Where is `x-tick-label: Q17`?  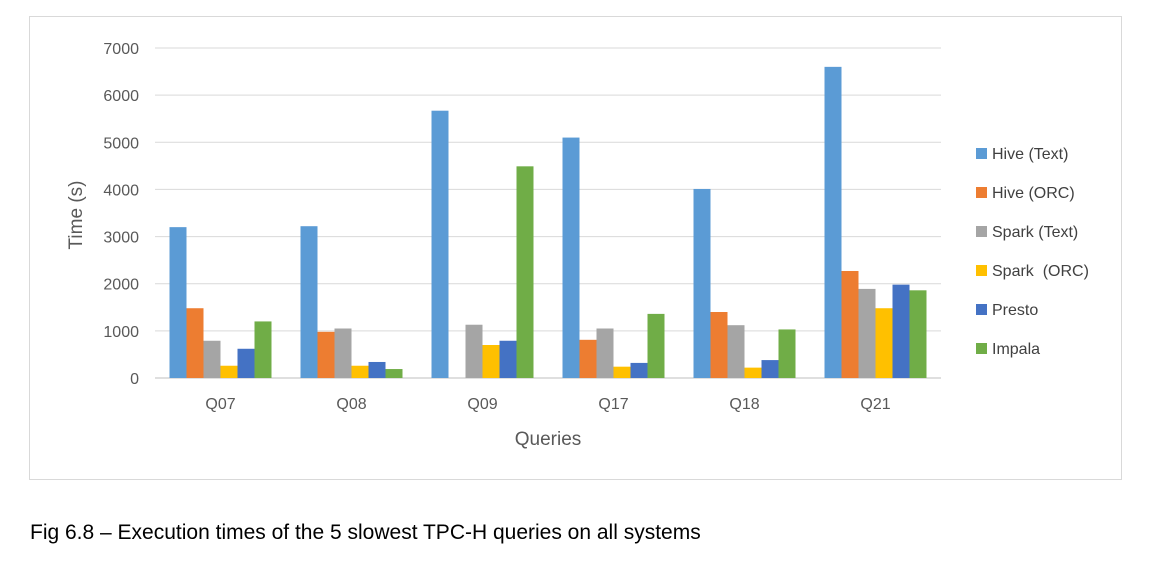 x-tick-label: Q17 is located at coordinates (613, 404).